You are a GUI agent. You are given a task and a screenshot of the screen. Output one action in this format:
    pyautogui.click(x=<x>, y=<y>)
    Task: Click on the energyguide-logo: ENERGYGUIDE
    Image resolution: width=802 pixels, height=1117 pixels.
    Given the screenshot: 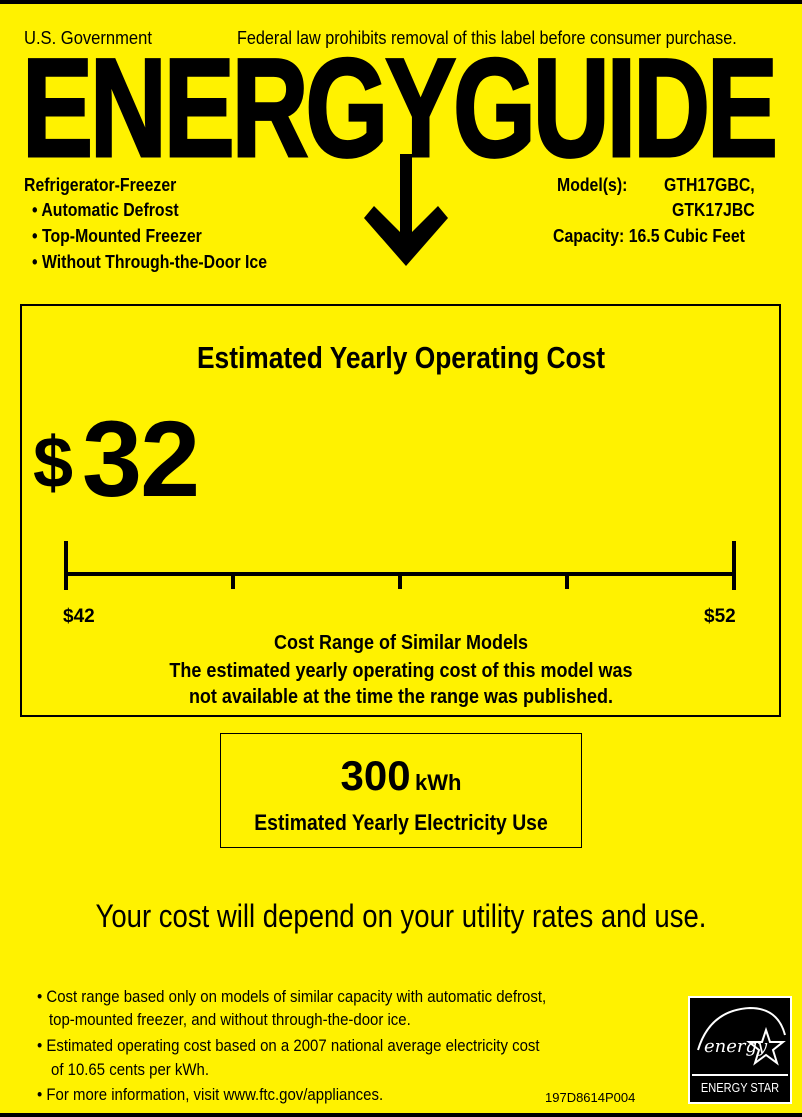 What is the action you would take?
    pyautogui.click(x=400, y=107)
    